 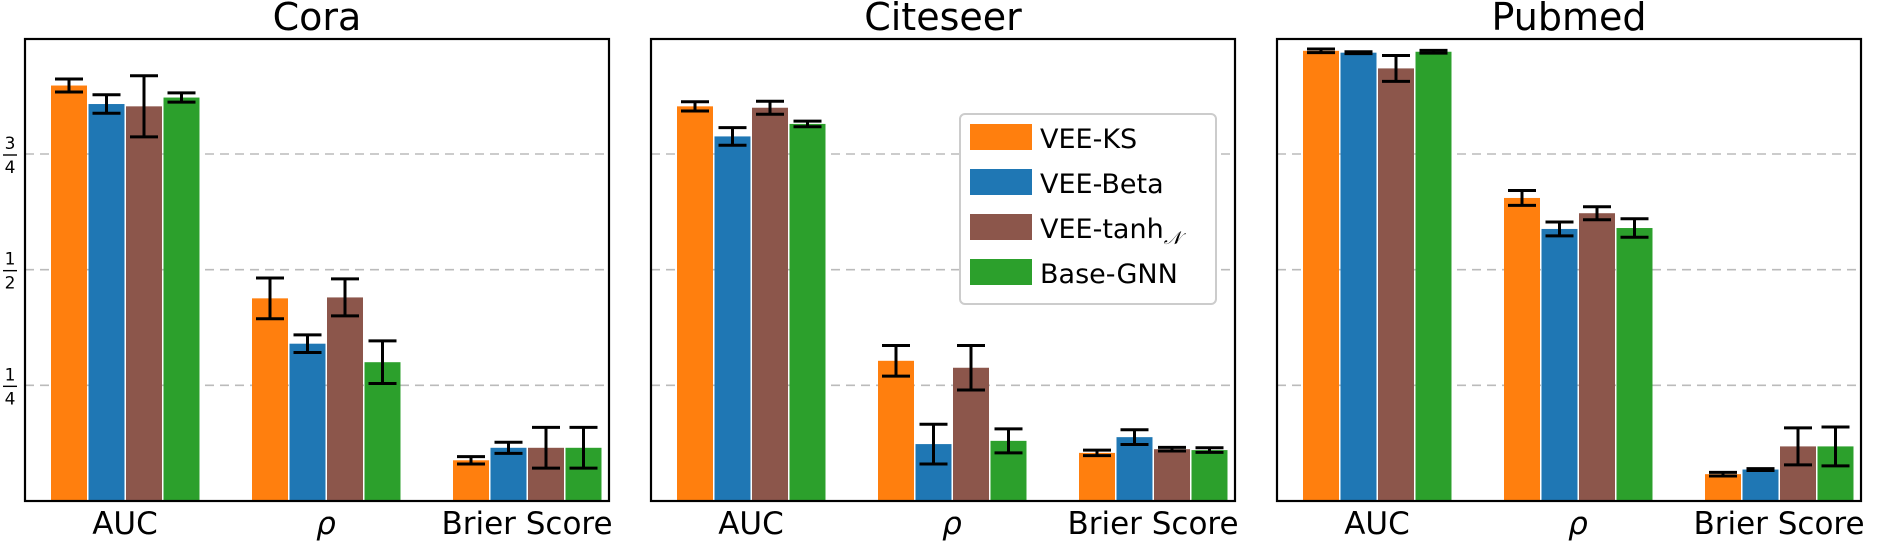 I want to click on legend-label: VEE-Beta, so click(x=1102, y=184).